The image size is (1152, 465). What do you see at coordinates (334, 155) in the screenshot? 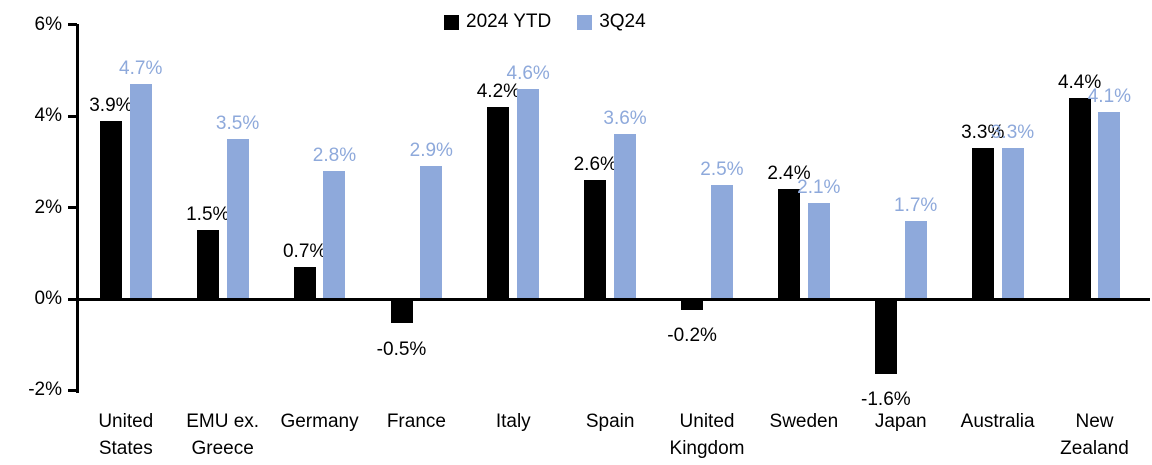
I see `bar-value-label: 2.8%` at bounding box center [334, 155].